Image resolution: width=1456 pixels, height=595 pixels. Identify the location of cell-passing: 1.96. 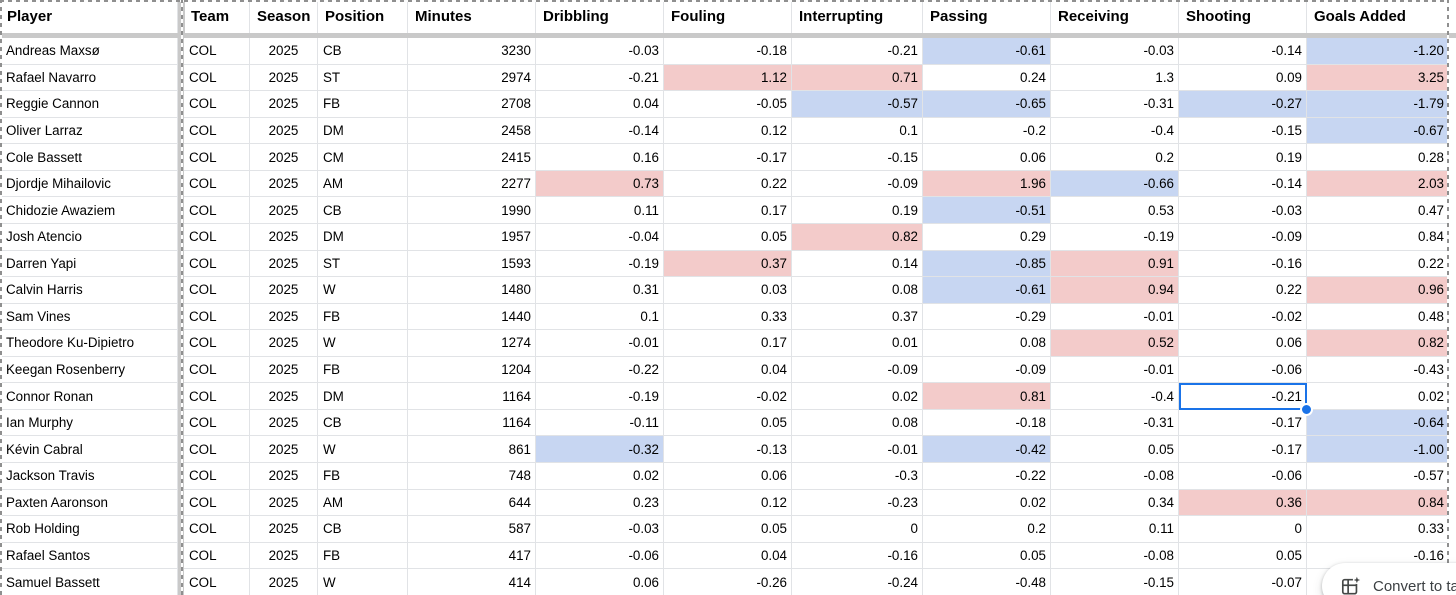
(987, 184).